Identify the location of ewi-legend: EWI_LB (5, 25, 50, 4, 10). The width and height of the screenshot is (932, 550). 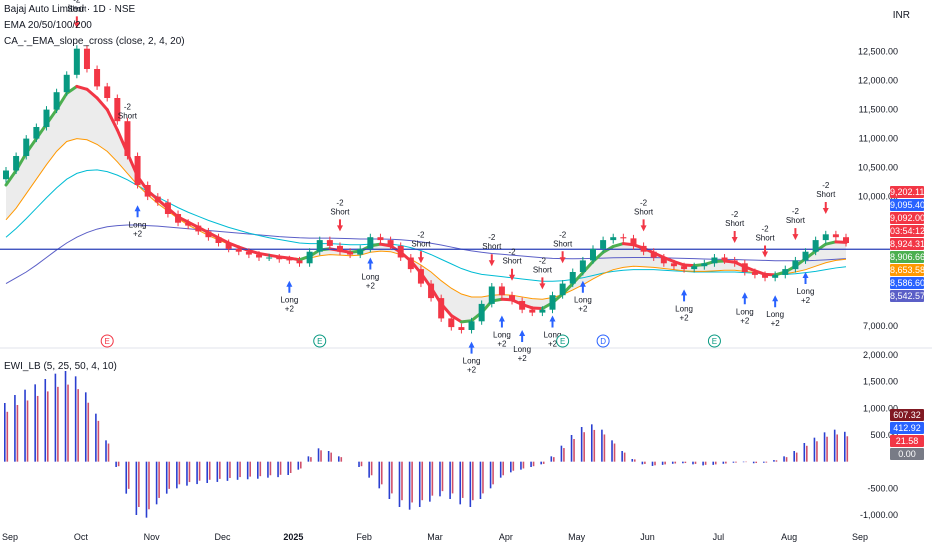
(60, 366).